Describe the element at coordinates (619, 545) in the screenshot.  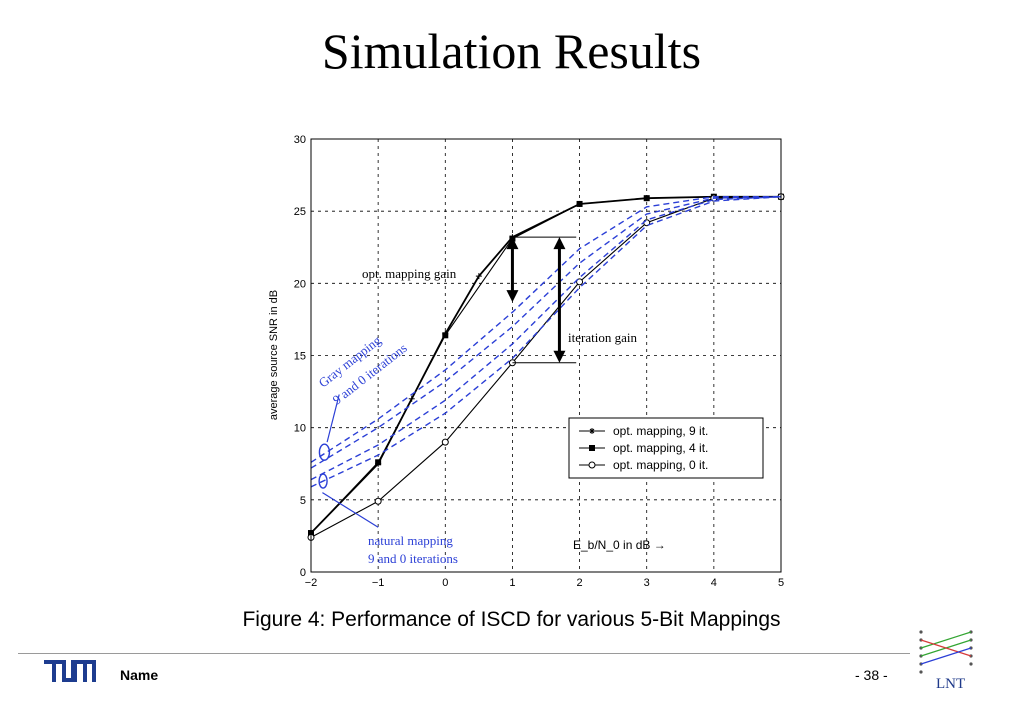
I see `x-axis-label: E_b/N_0 in dB →` at that location.